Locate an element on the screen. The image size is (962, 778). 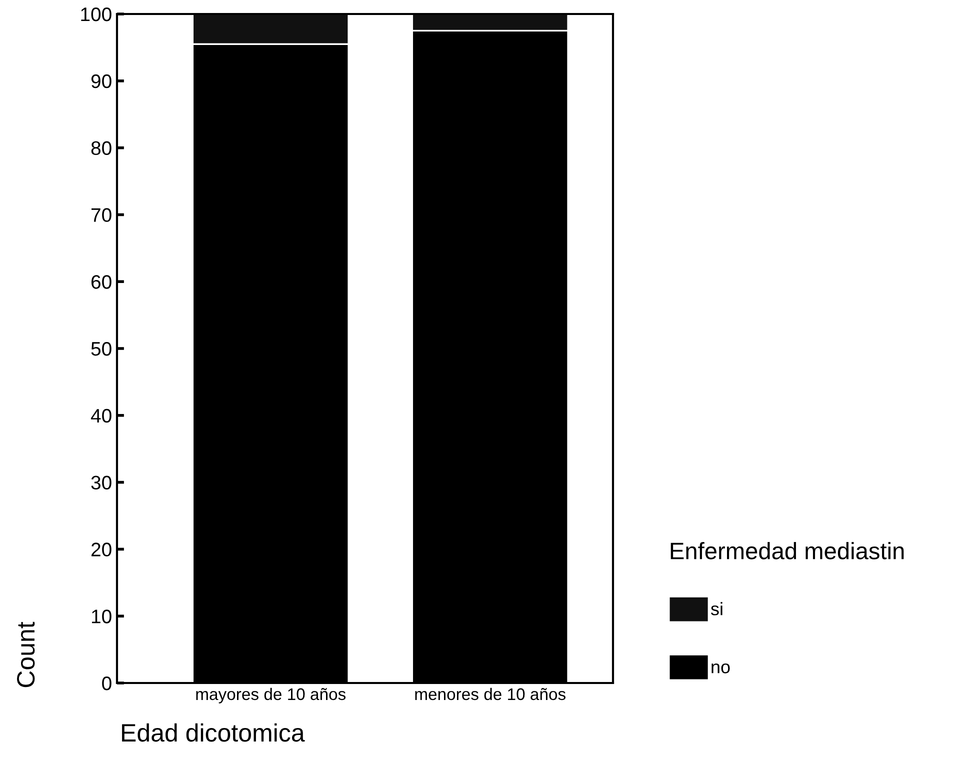
x-axis-title: Edad dicotomica is located at coordinates (213, 732).